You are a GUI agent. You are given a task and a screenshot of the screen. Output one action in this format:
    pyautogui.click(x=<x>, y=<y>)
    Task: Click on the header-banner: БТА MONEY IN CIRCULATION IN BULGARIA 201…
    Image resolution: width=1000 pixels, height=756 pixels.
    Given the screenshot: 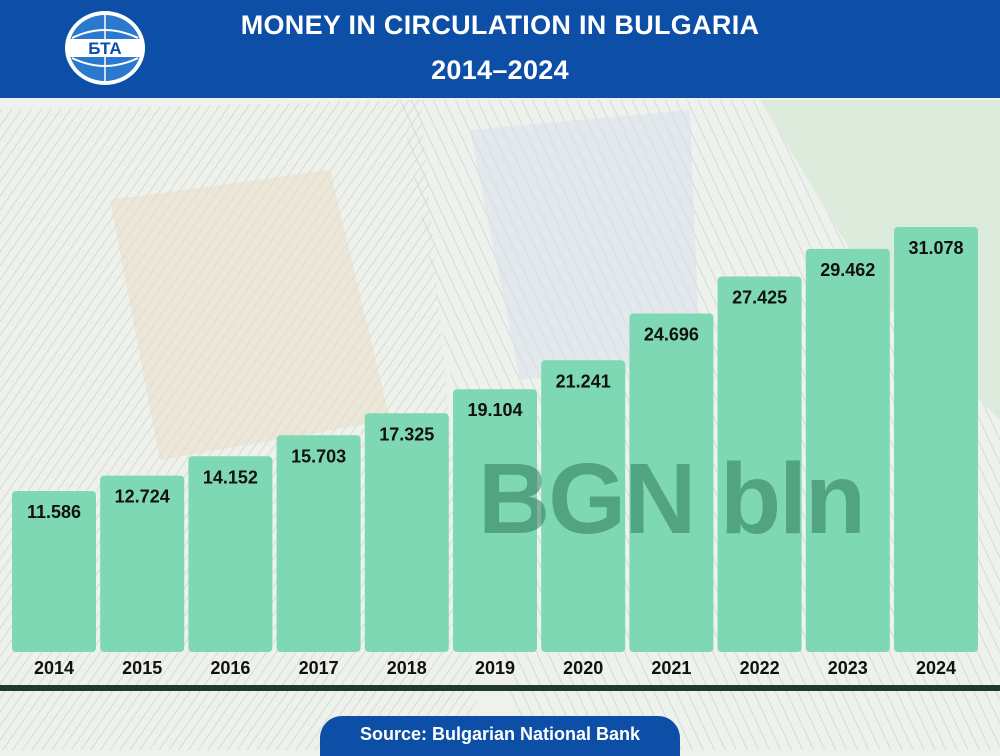 What is the action you would take?
    pyautogui.click(x=500, y=49)
    